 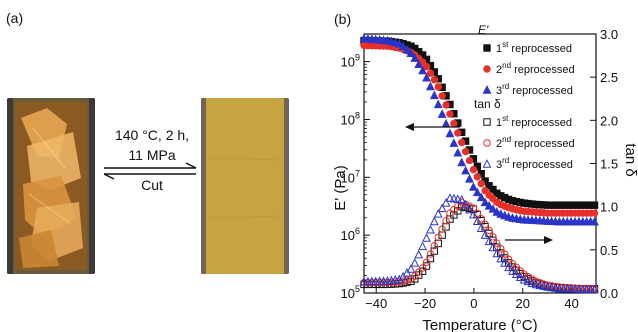 What do you see at coordinates (245, 186) in the screenshot?
I see `reprocessed-film-photo` at bounding box center [245, 186].